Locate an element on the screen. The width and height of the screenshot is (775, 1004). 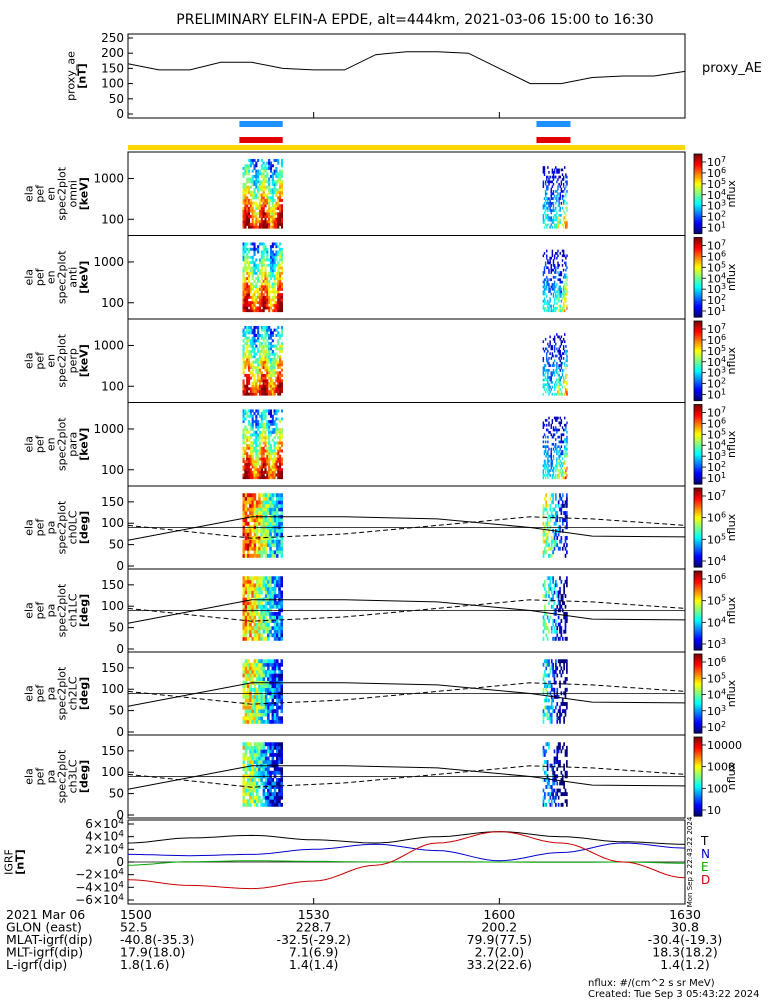
pa-colorbar-0-tick-label: 10⁷ is located at coordinates (716, 496).